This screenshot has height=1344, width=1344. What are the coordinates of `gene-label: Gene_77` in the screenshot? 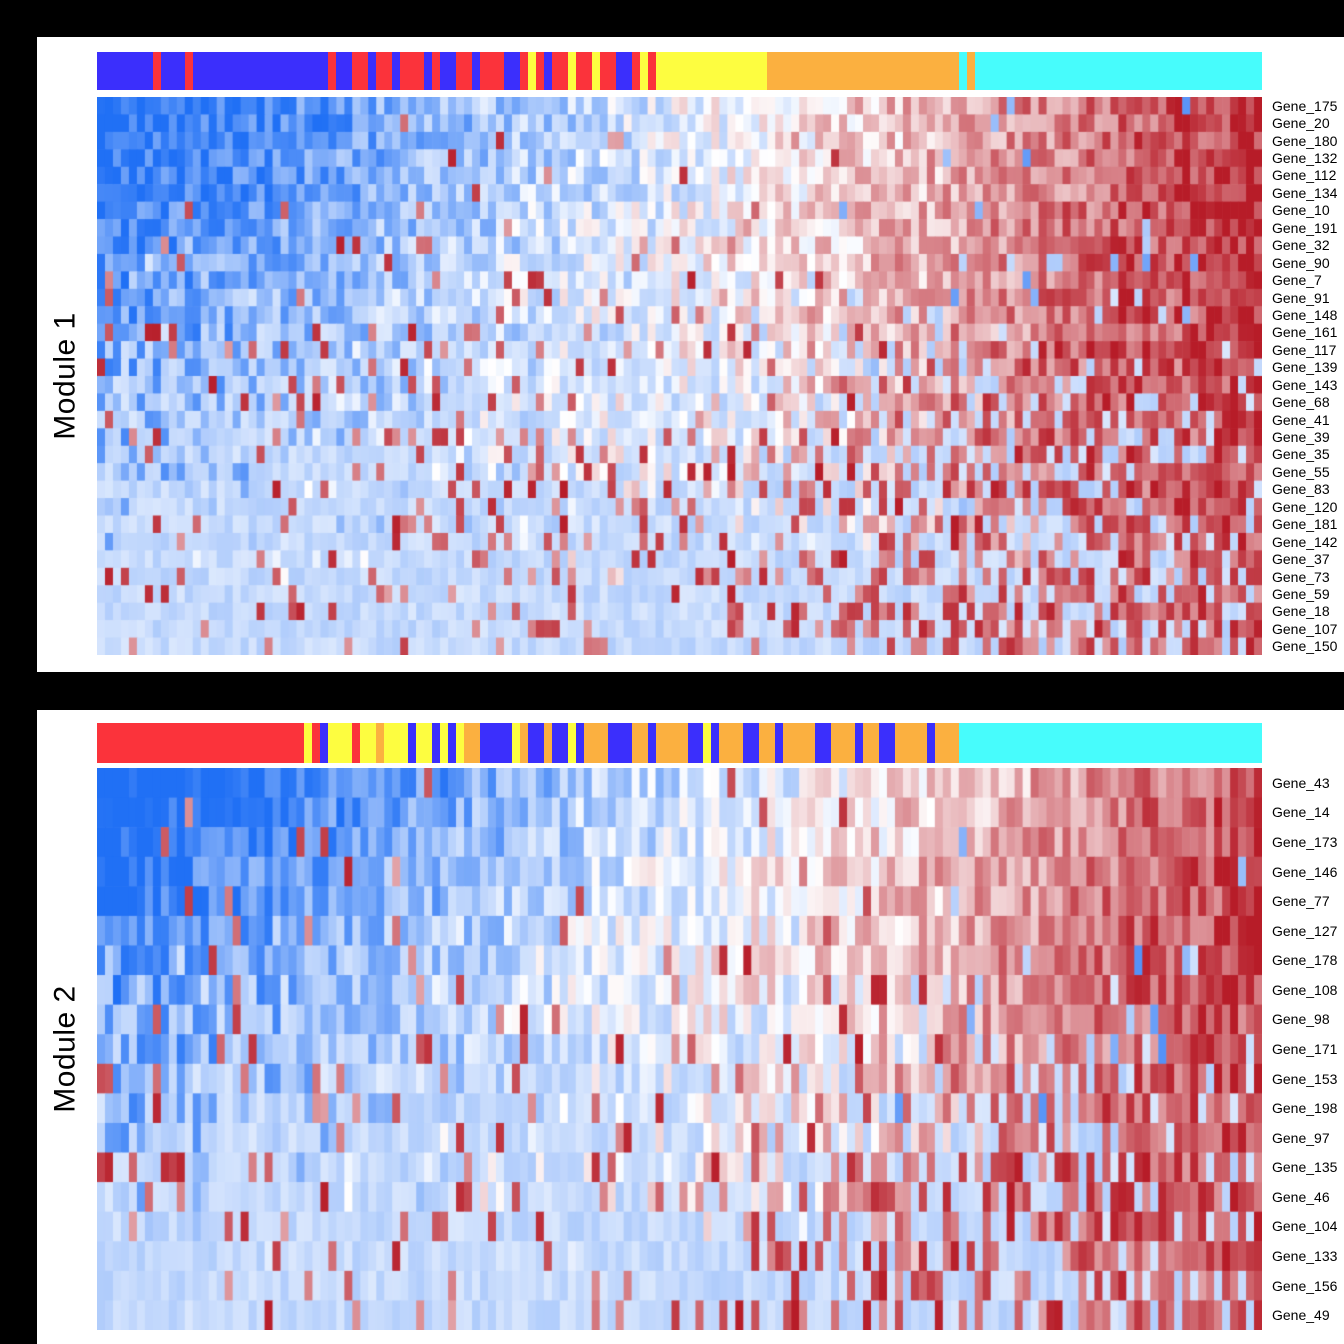 It's located at (1301, 901).